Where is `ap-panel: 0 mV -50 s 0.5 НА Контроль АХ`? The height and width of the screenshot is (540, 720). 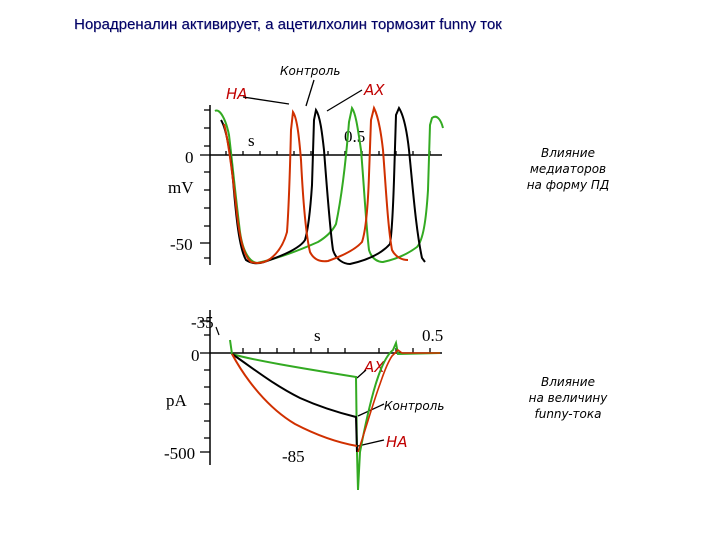
ap-panel: 0 mV -50 s 0.5 НА Контроль АХ is located at coordinates (306, 165).